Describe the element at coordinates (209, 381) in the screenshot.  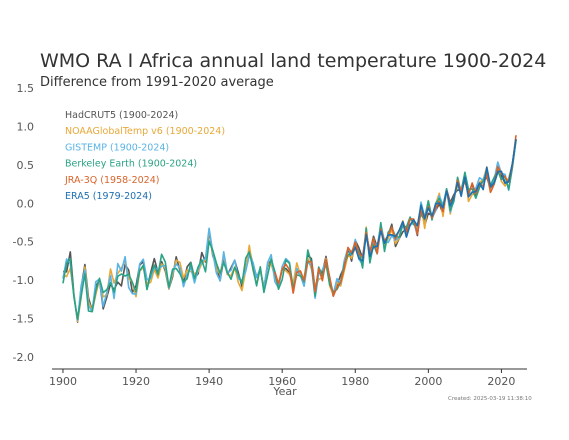
I see `x-tick-label: 1940` at that location.